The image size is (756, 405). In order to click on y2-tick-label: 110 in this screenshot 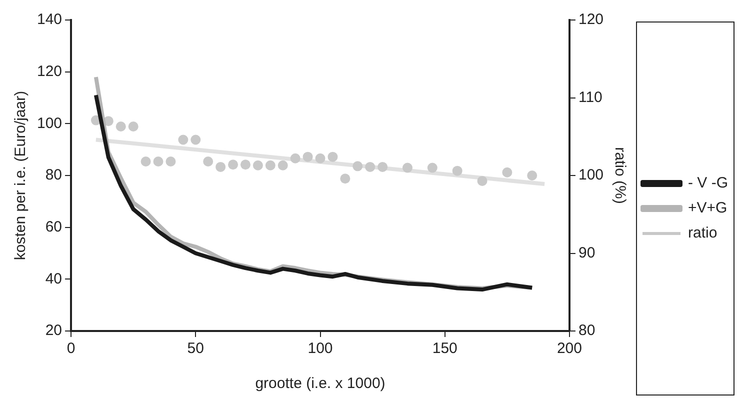, I will do `click(590, 97)`.